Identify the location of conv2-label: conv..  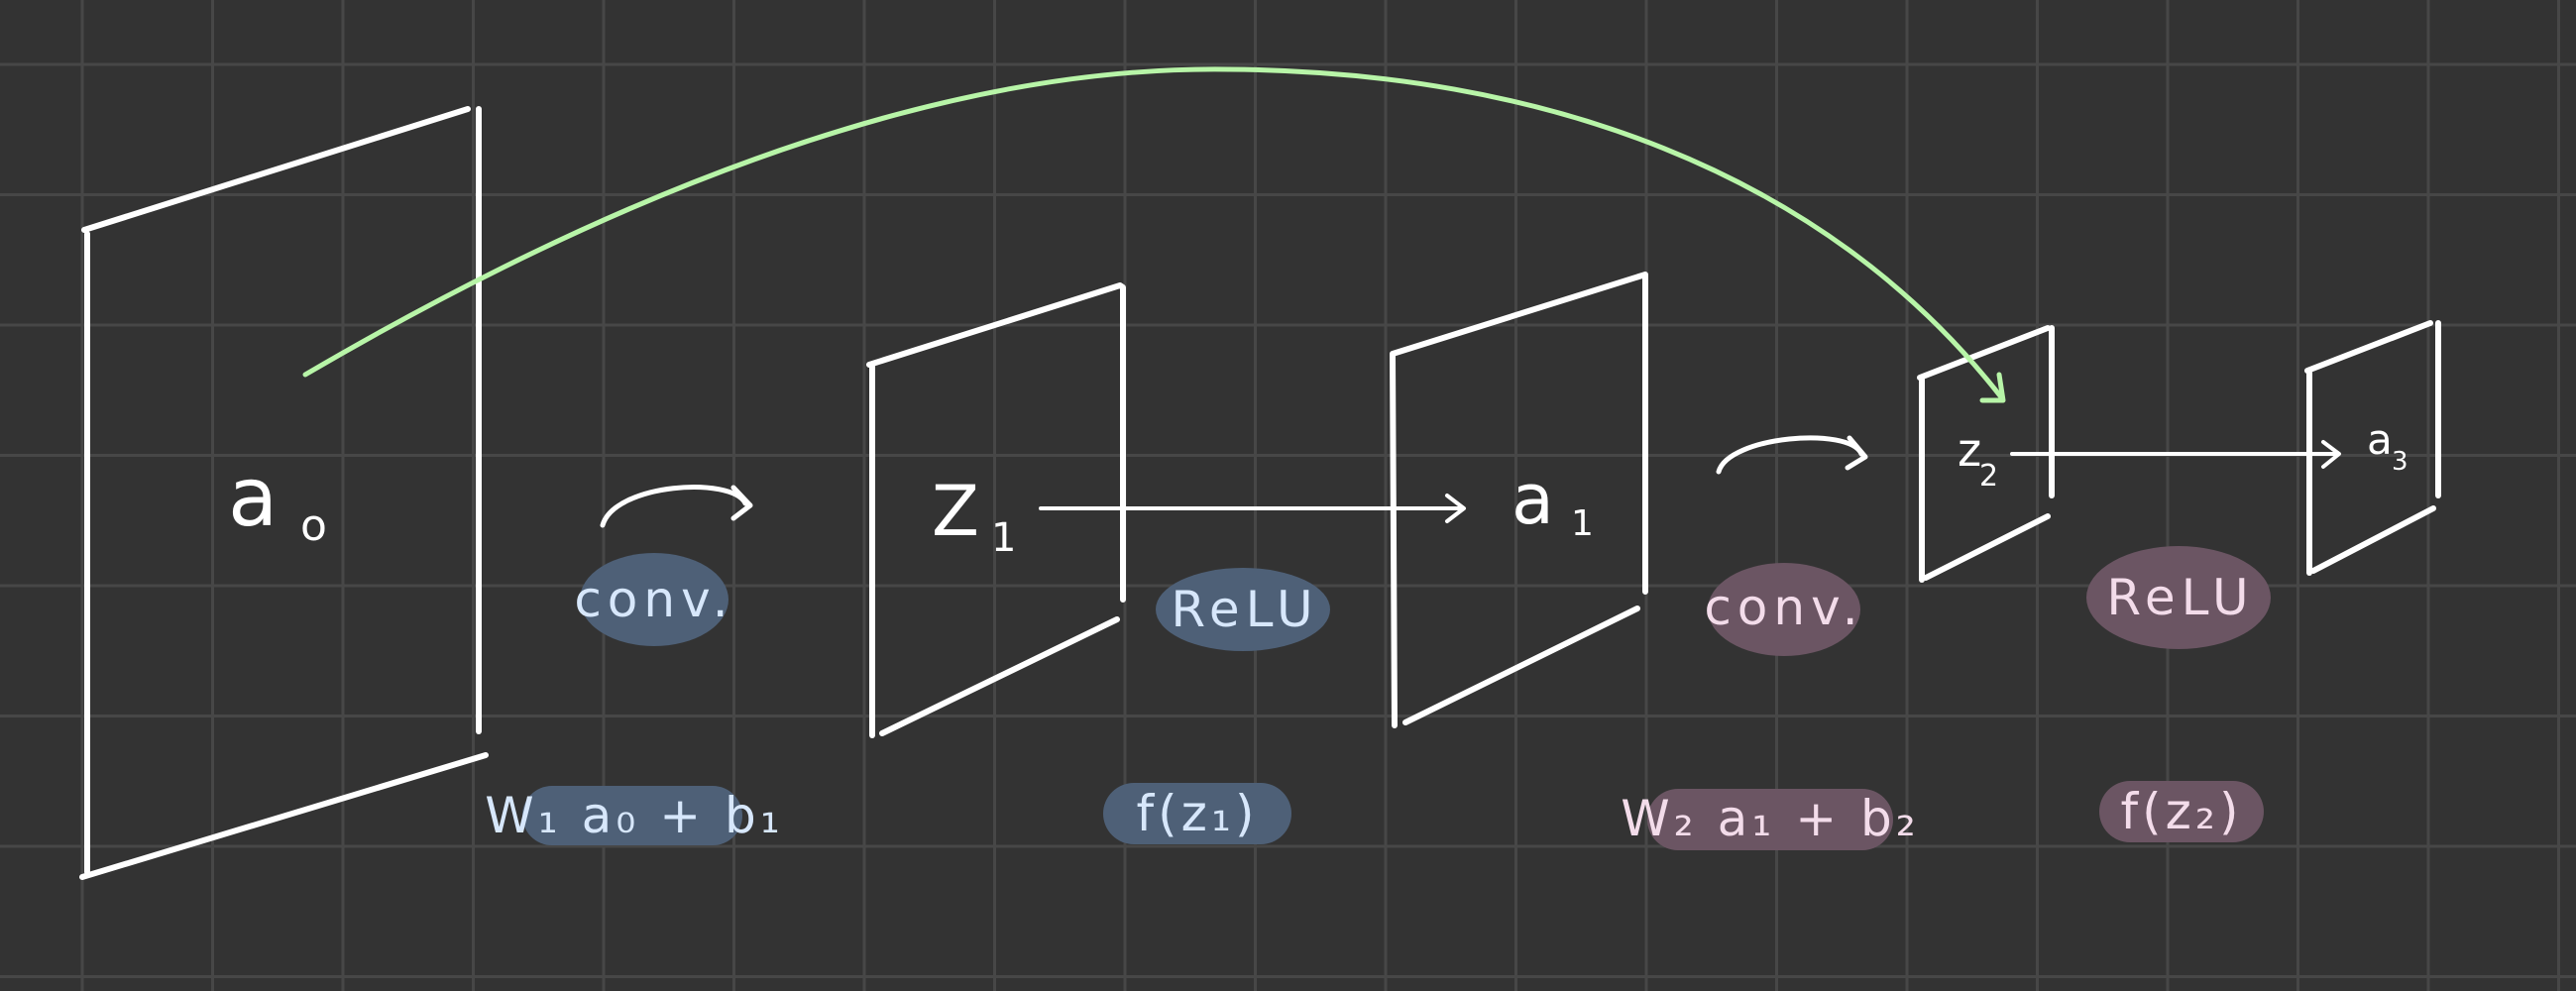
(1783, 607).